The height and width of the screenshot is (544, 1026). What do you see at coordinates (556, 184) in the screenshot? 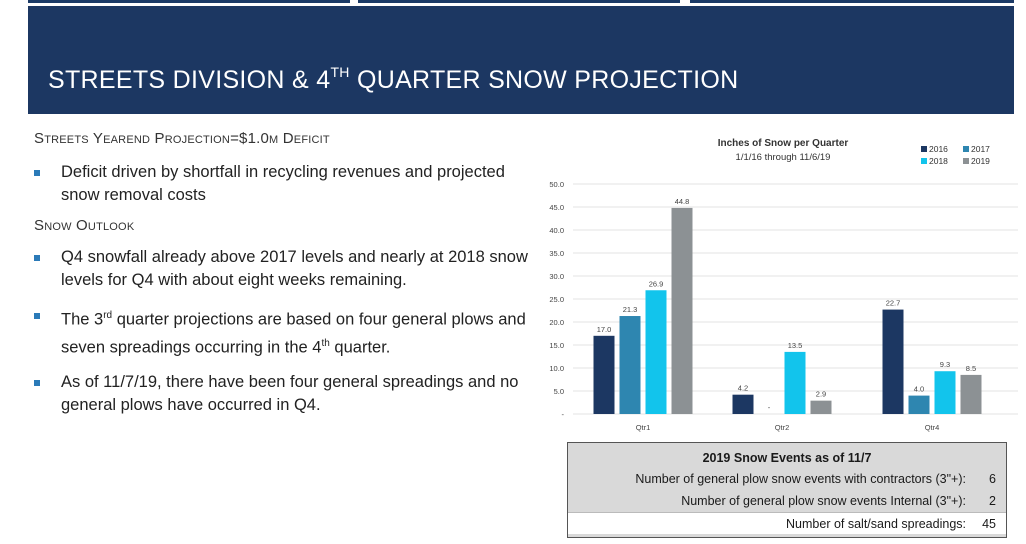
I see `y-tick-label: 50.0` at bounding box center [556, 184].